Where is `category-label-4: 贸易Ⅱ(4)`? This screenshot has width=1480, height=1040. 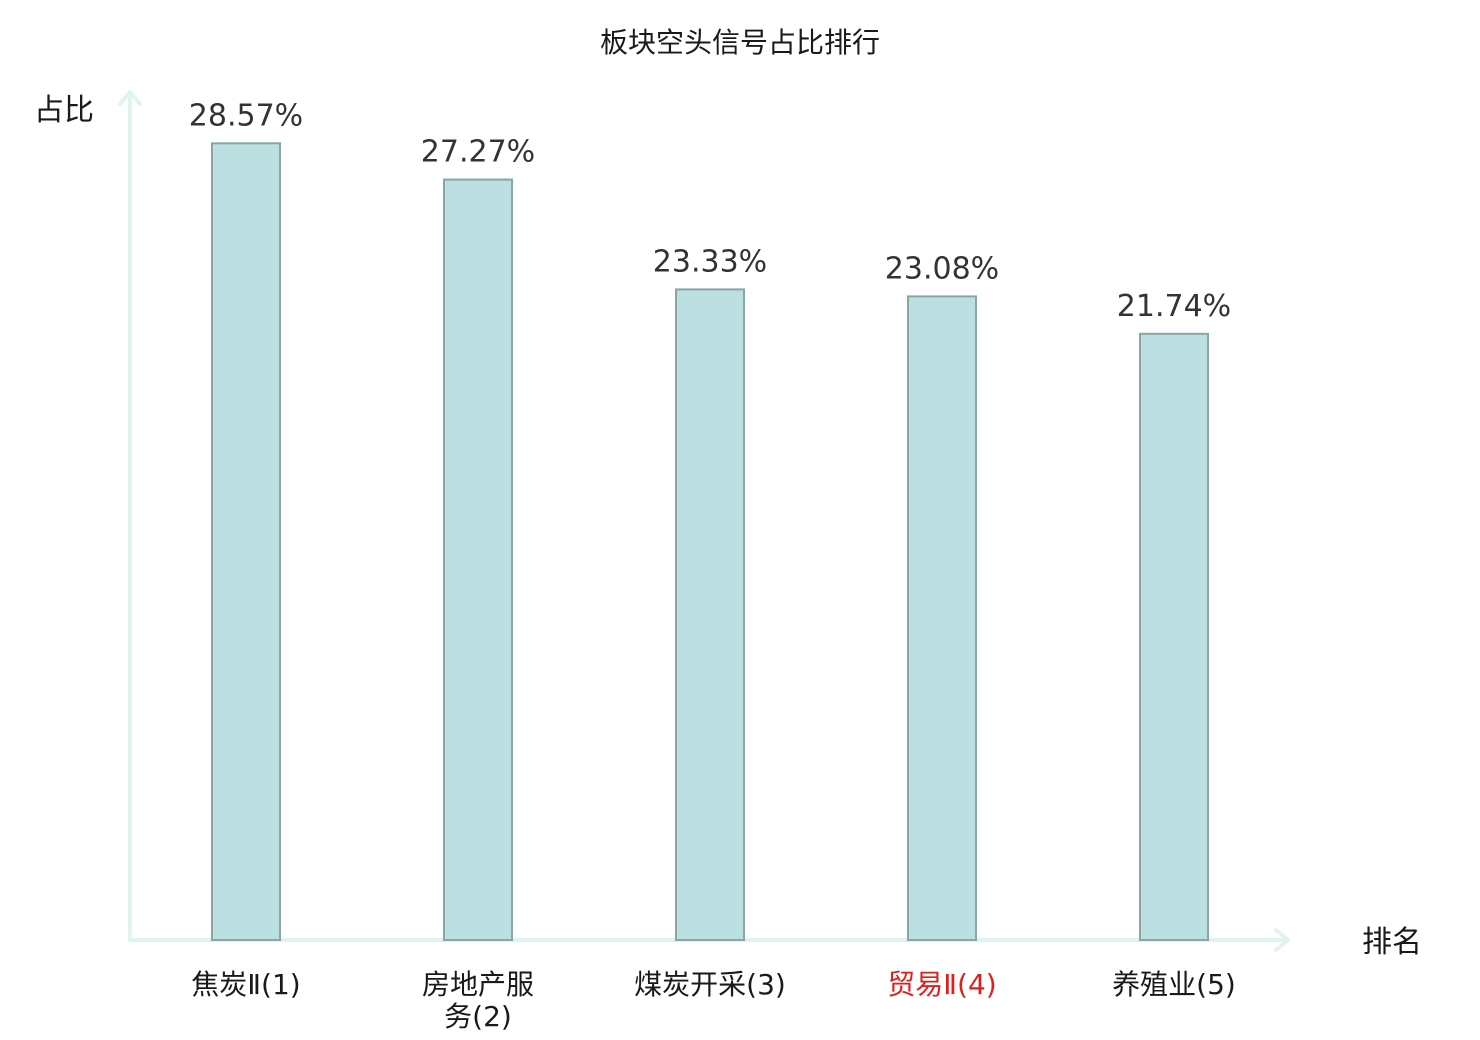
category-label-4: 贸易Ⅱ(4) is located at coordinates (941, 984).